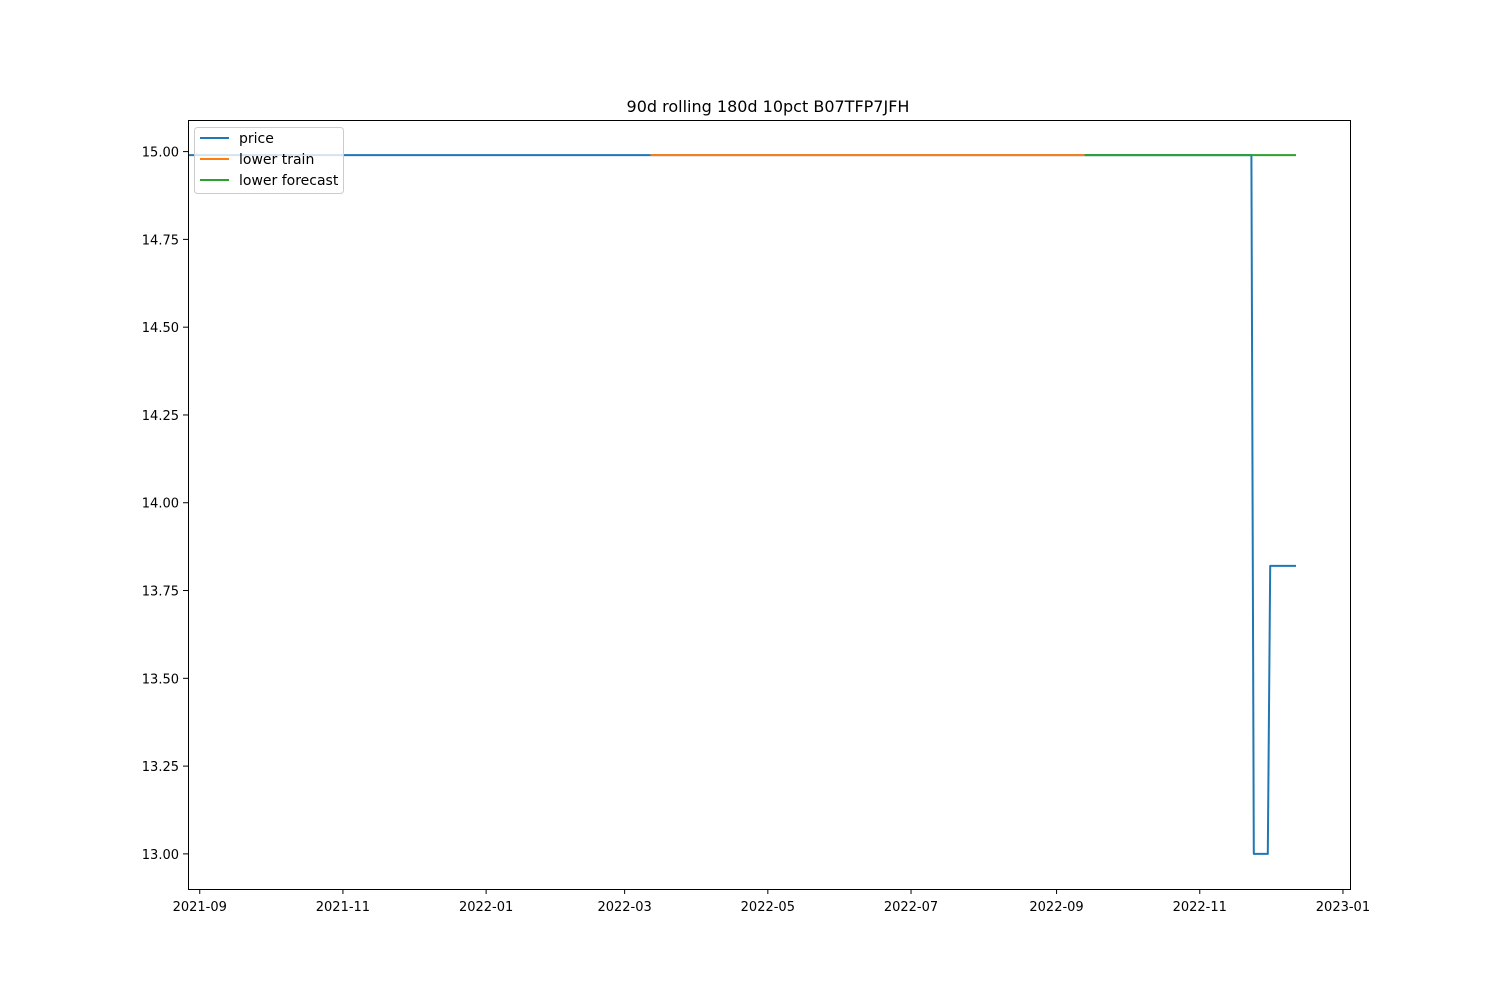 The height and width of the screenshot is (1000, 1500). I want to click on y-tick-label: 14.75, so click(160, 240).